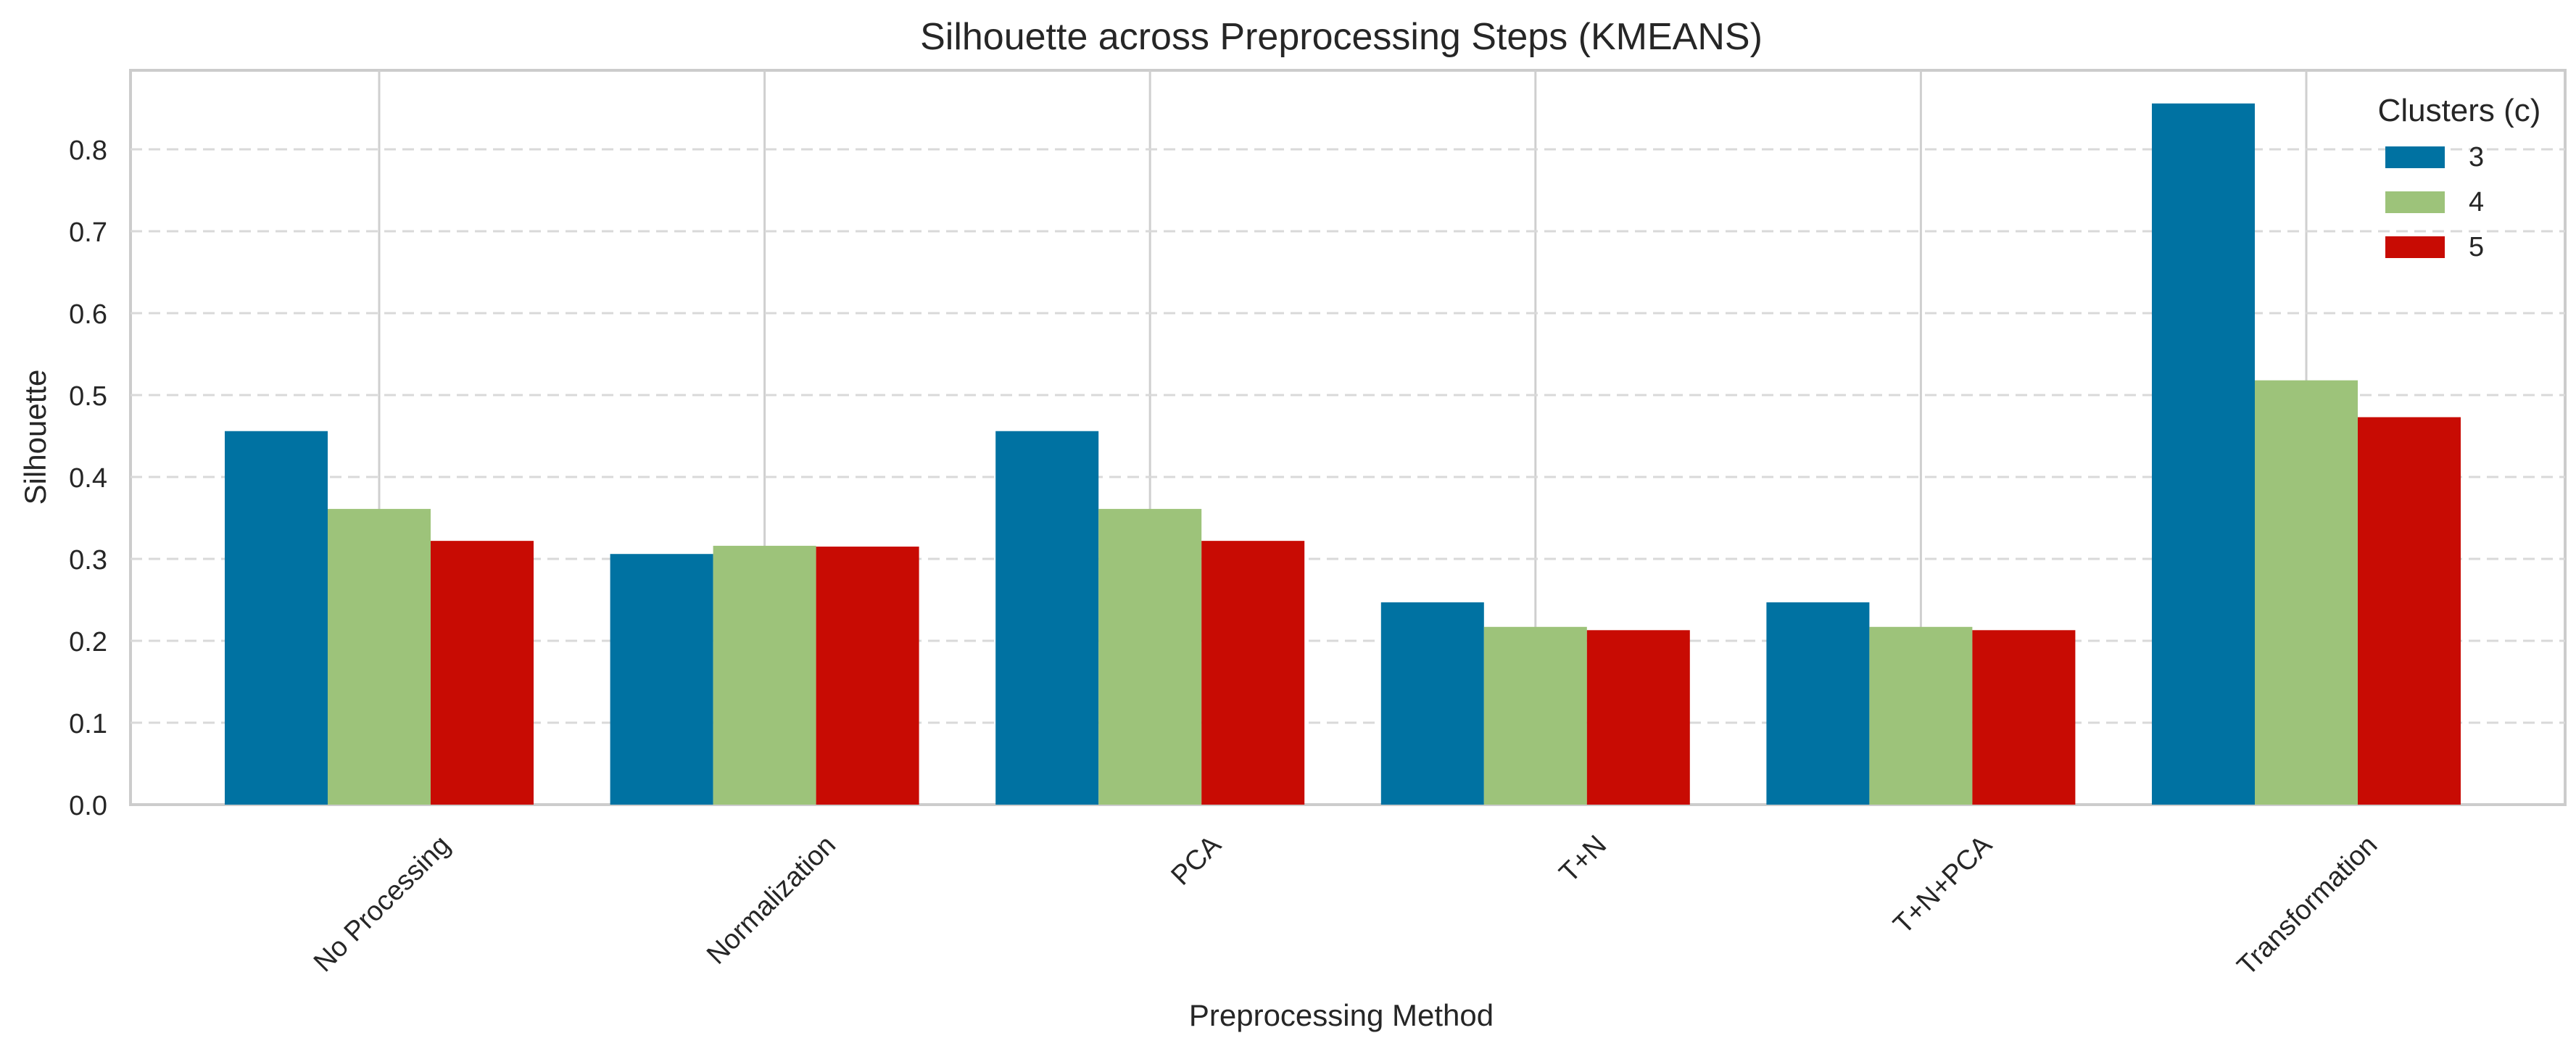 The image size is (2576, 1054). I want to click on bar-normalization-c3, so click(662, 679).